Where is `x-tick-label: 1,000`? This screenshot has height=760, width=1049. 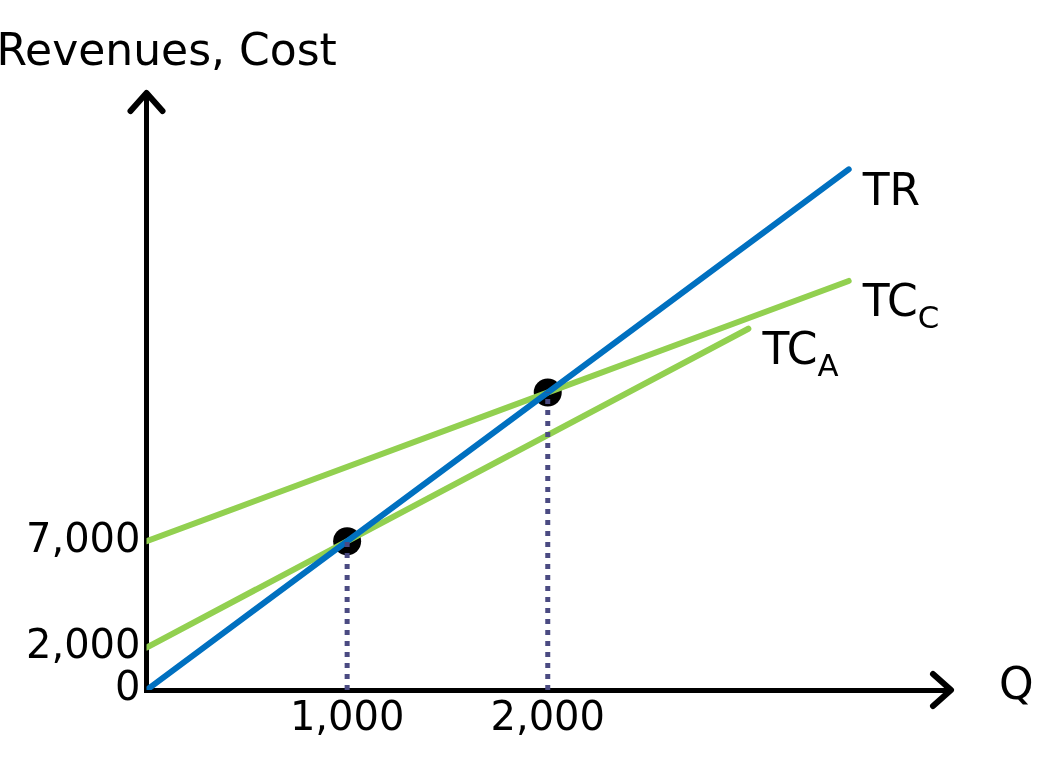
x-tick-label: 1,000 is located at coordinates (347, 716).